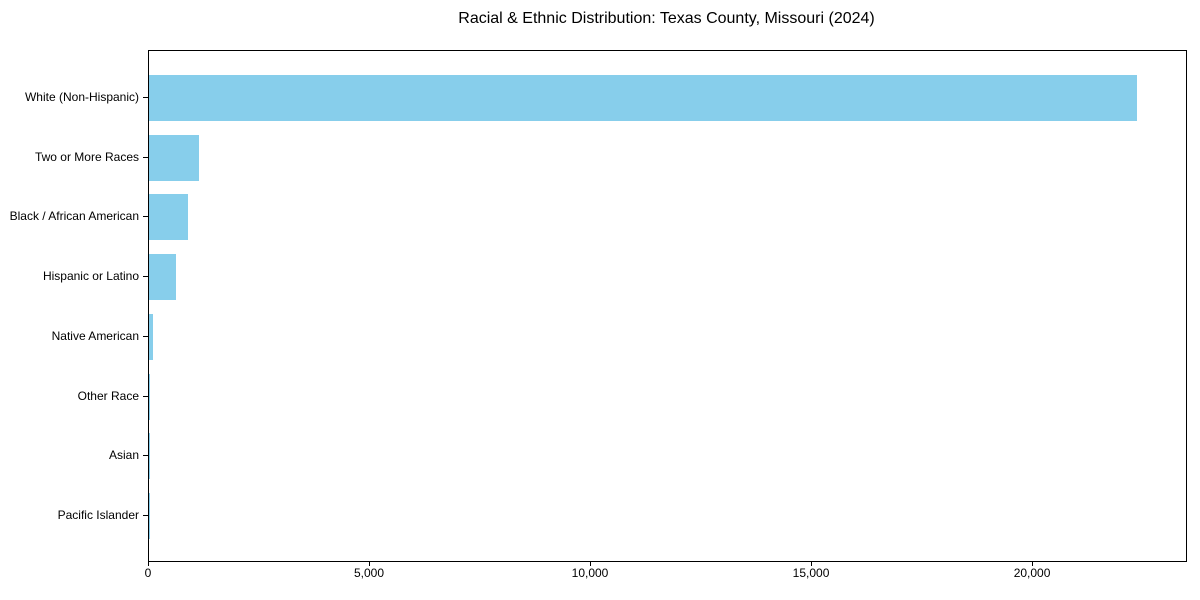  What do you see at coordinates (86, 156) in the screenshot?
I see `y-tick-label: Two or More Races` at bounding box center [86, 156].